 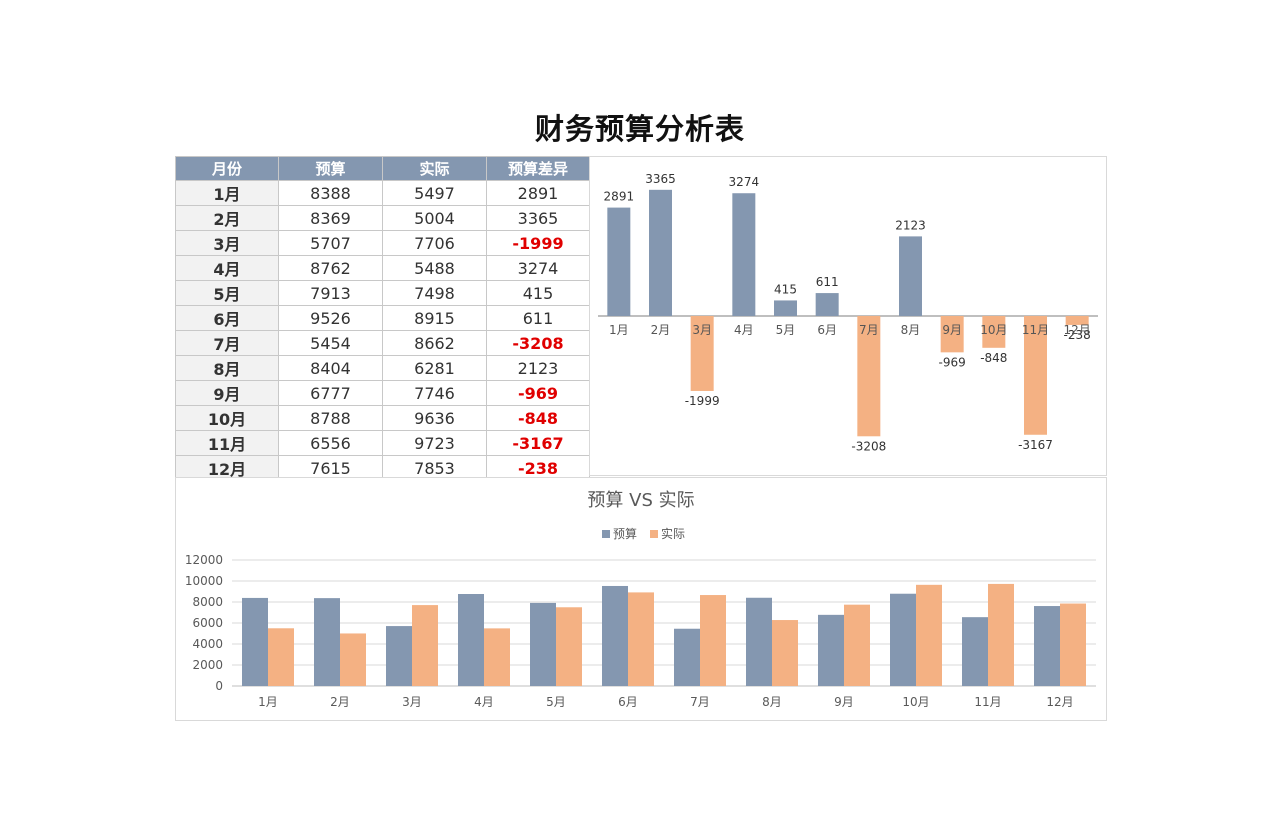 What do you see at coordinates (330, 218) in the screenshot?
I see `budget-cell: 8369` at bounding box center [330, 218].